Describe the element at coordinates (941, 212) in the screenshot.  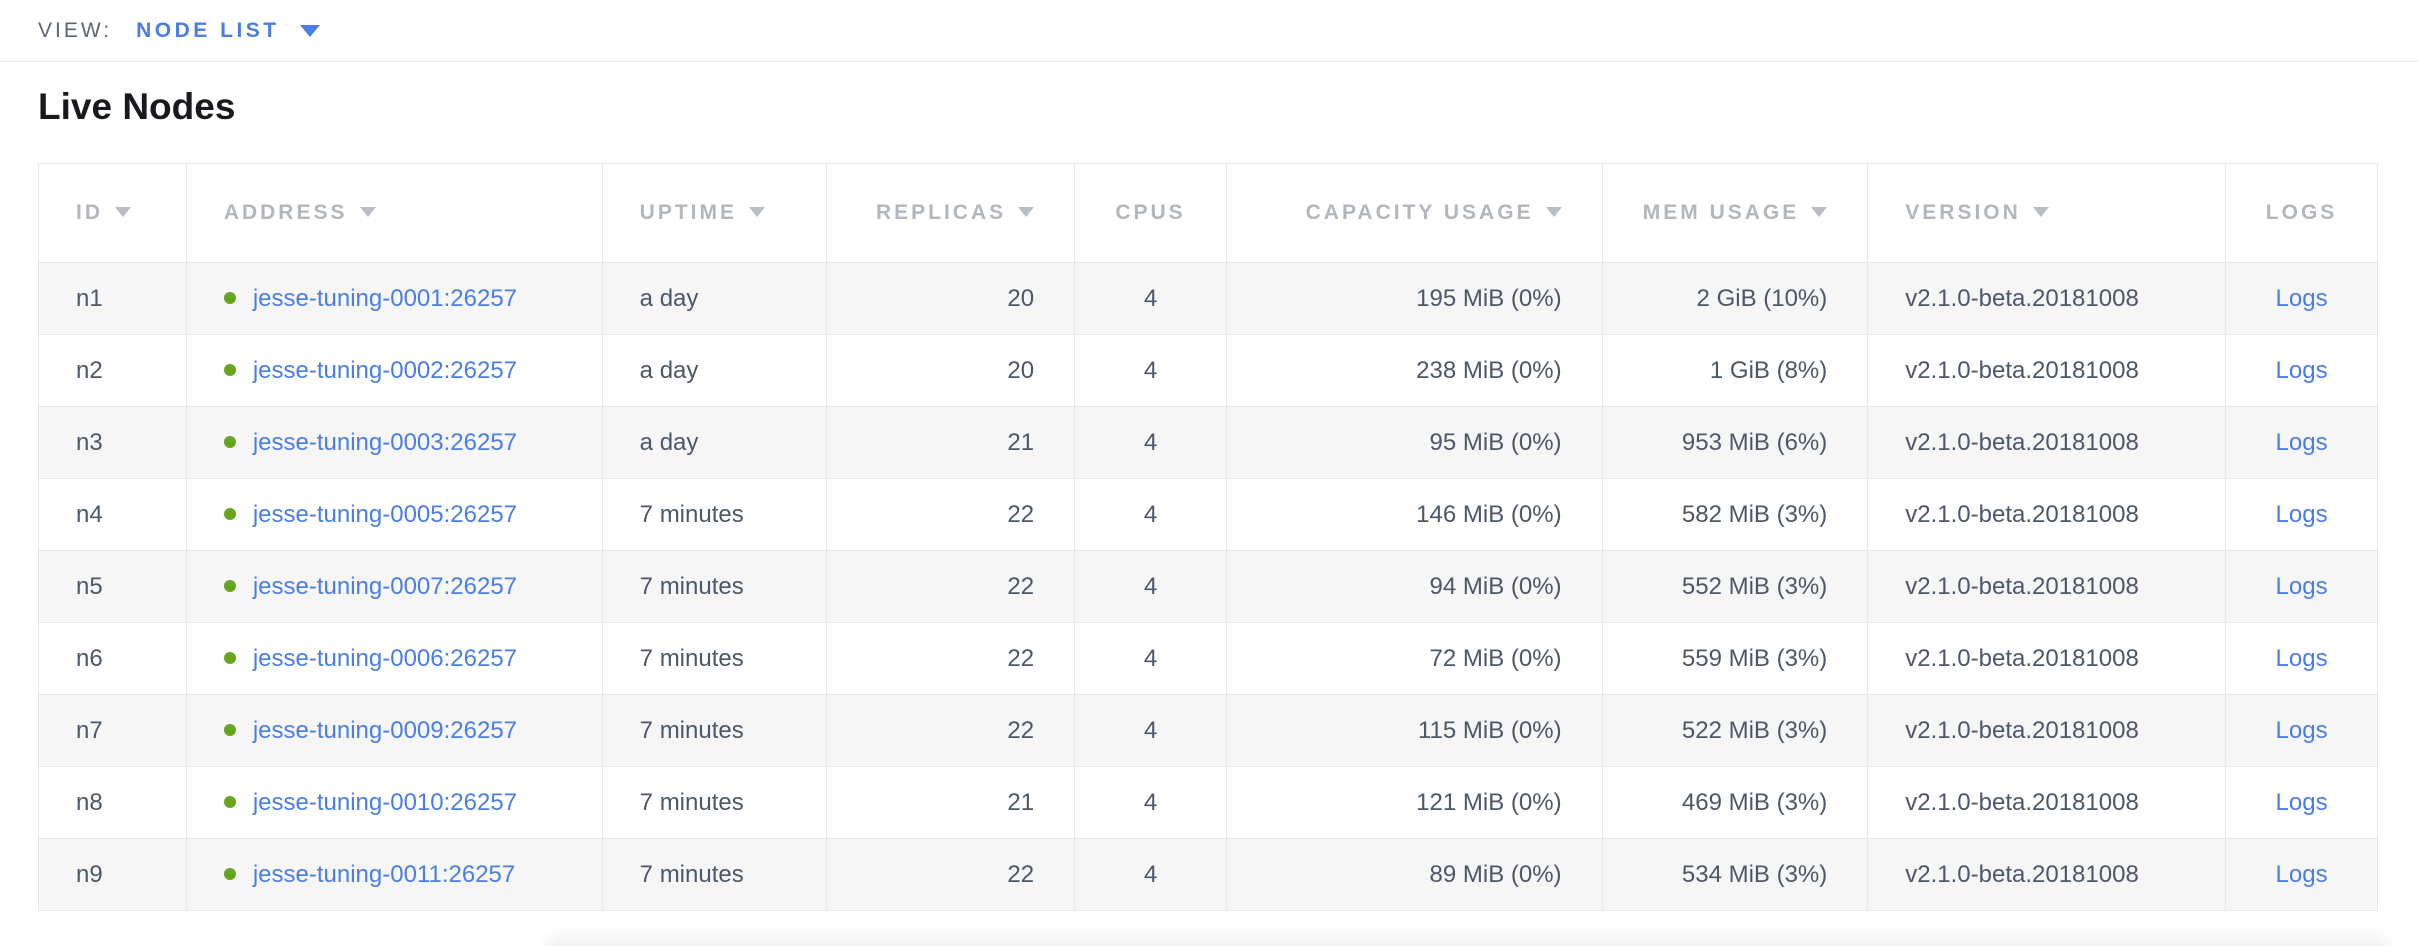
I see `column-header-label: REPLICAS` at that location.